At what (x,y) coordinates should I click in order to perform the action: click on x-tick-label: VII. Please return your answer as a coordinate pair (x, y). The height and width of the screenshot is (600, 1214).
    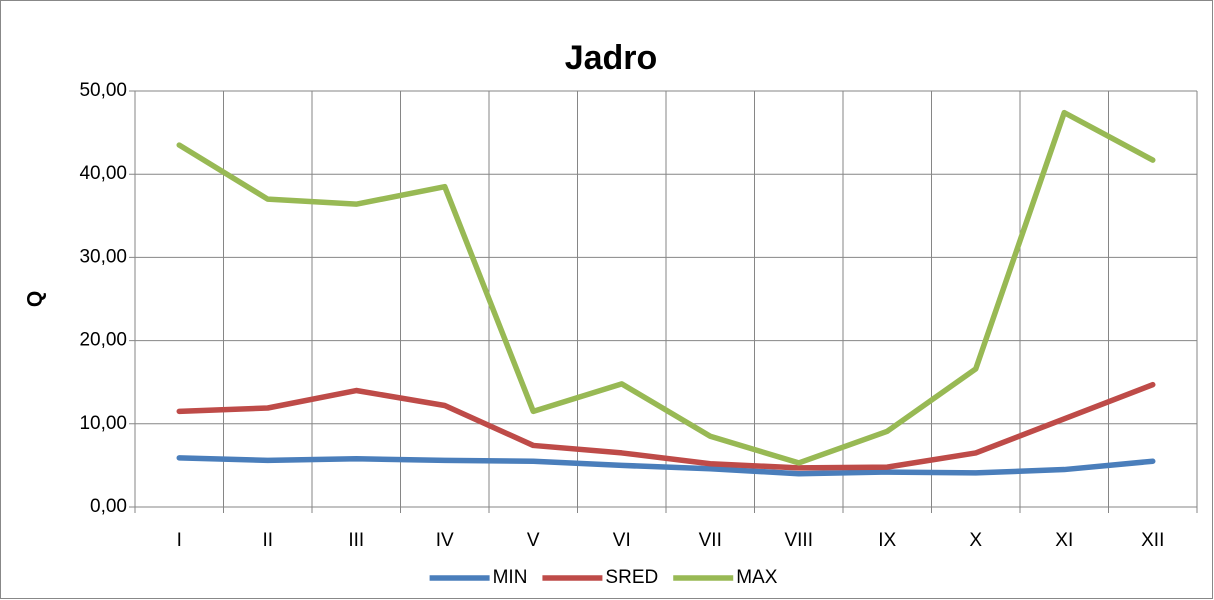
    Looking at the image, I should click on (710, 540).